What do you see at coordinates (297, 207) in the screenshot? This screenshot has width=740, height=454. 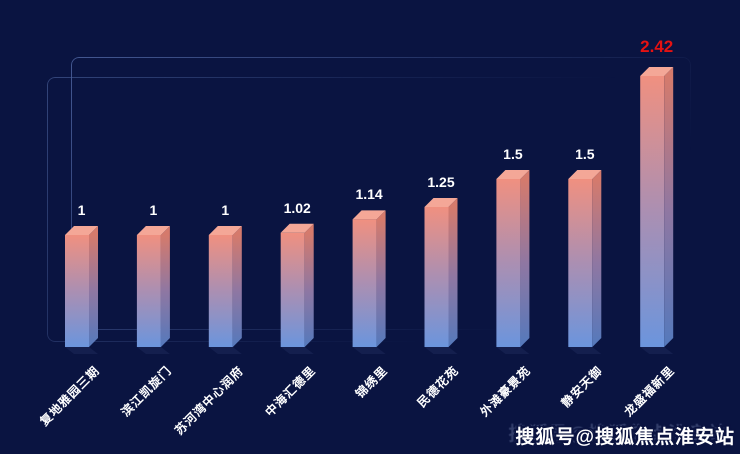 I see `bar-value-label: 1.02` at bounding box center [297, 207].